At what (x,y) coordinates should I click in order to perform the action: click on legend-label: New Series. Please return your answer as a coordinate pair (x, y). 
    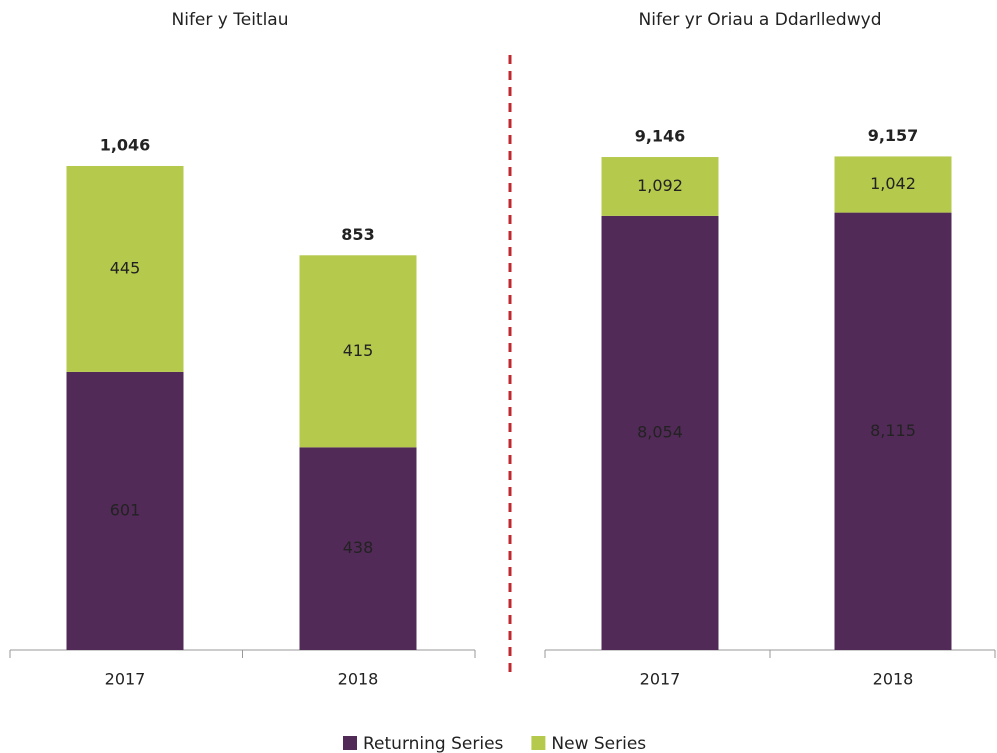
    Looking at the image, I should click on (598, 743).